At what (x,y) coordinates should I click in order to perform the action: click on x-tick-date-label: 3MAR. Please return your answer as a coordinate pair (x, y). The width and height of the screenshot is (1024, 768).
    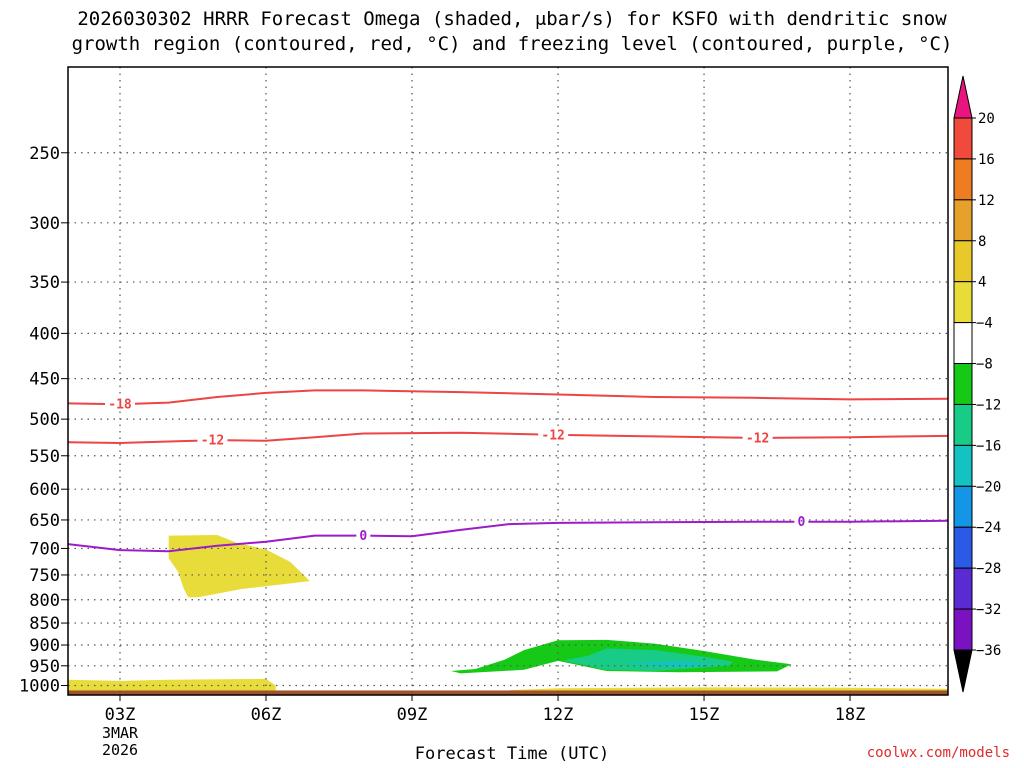
    Looking at the image, I should click on (120, 733).